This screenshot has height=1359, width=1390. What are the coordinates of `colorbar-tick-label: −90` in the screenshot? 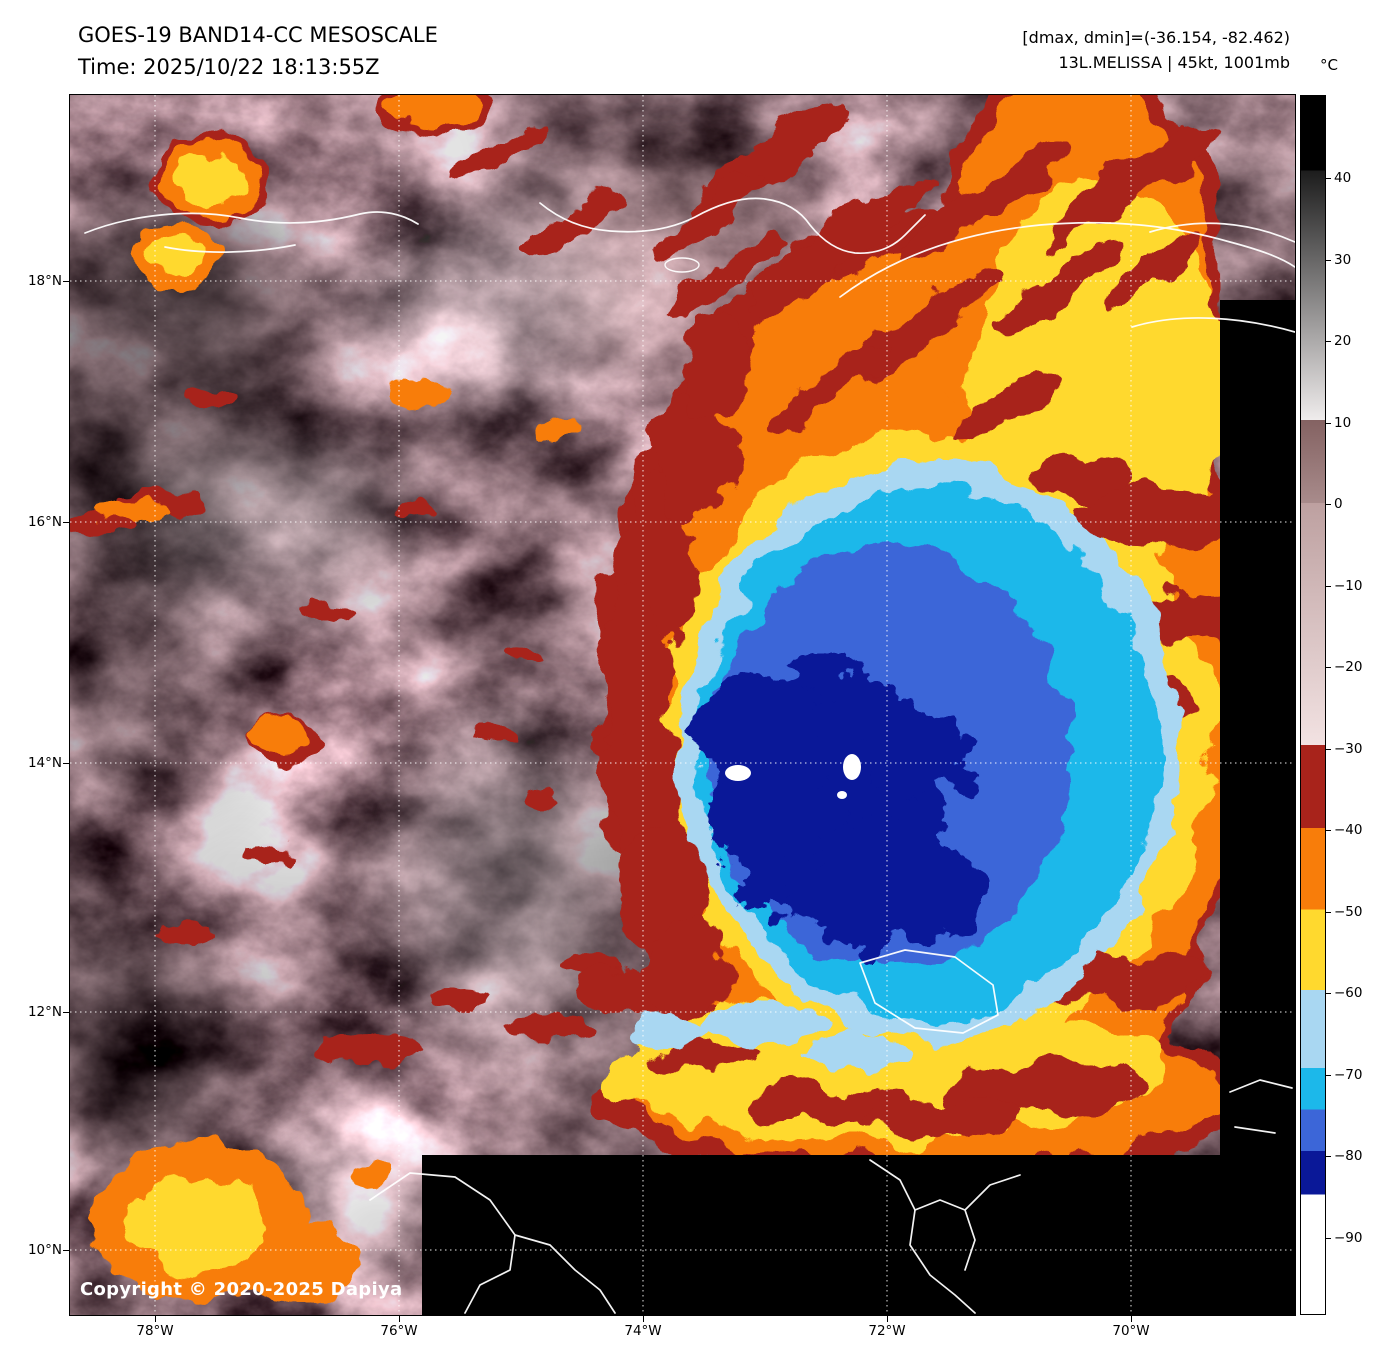 It's located at (1348, 1237).